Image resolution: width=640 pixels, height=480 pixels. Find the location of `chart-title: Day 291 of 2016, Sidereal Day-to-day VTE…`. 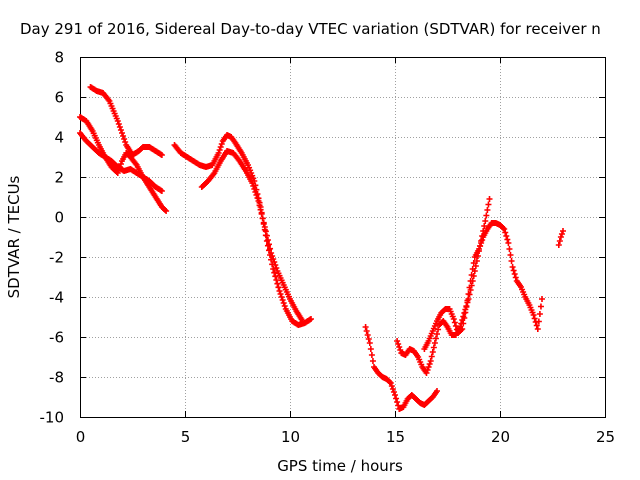

chart-title: Day 291 of 2016, Sidereal Day-to-day VTE… is located at coordinates (310, 29).